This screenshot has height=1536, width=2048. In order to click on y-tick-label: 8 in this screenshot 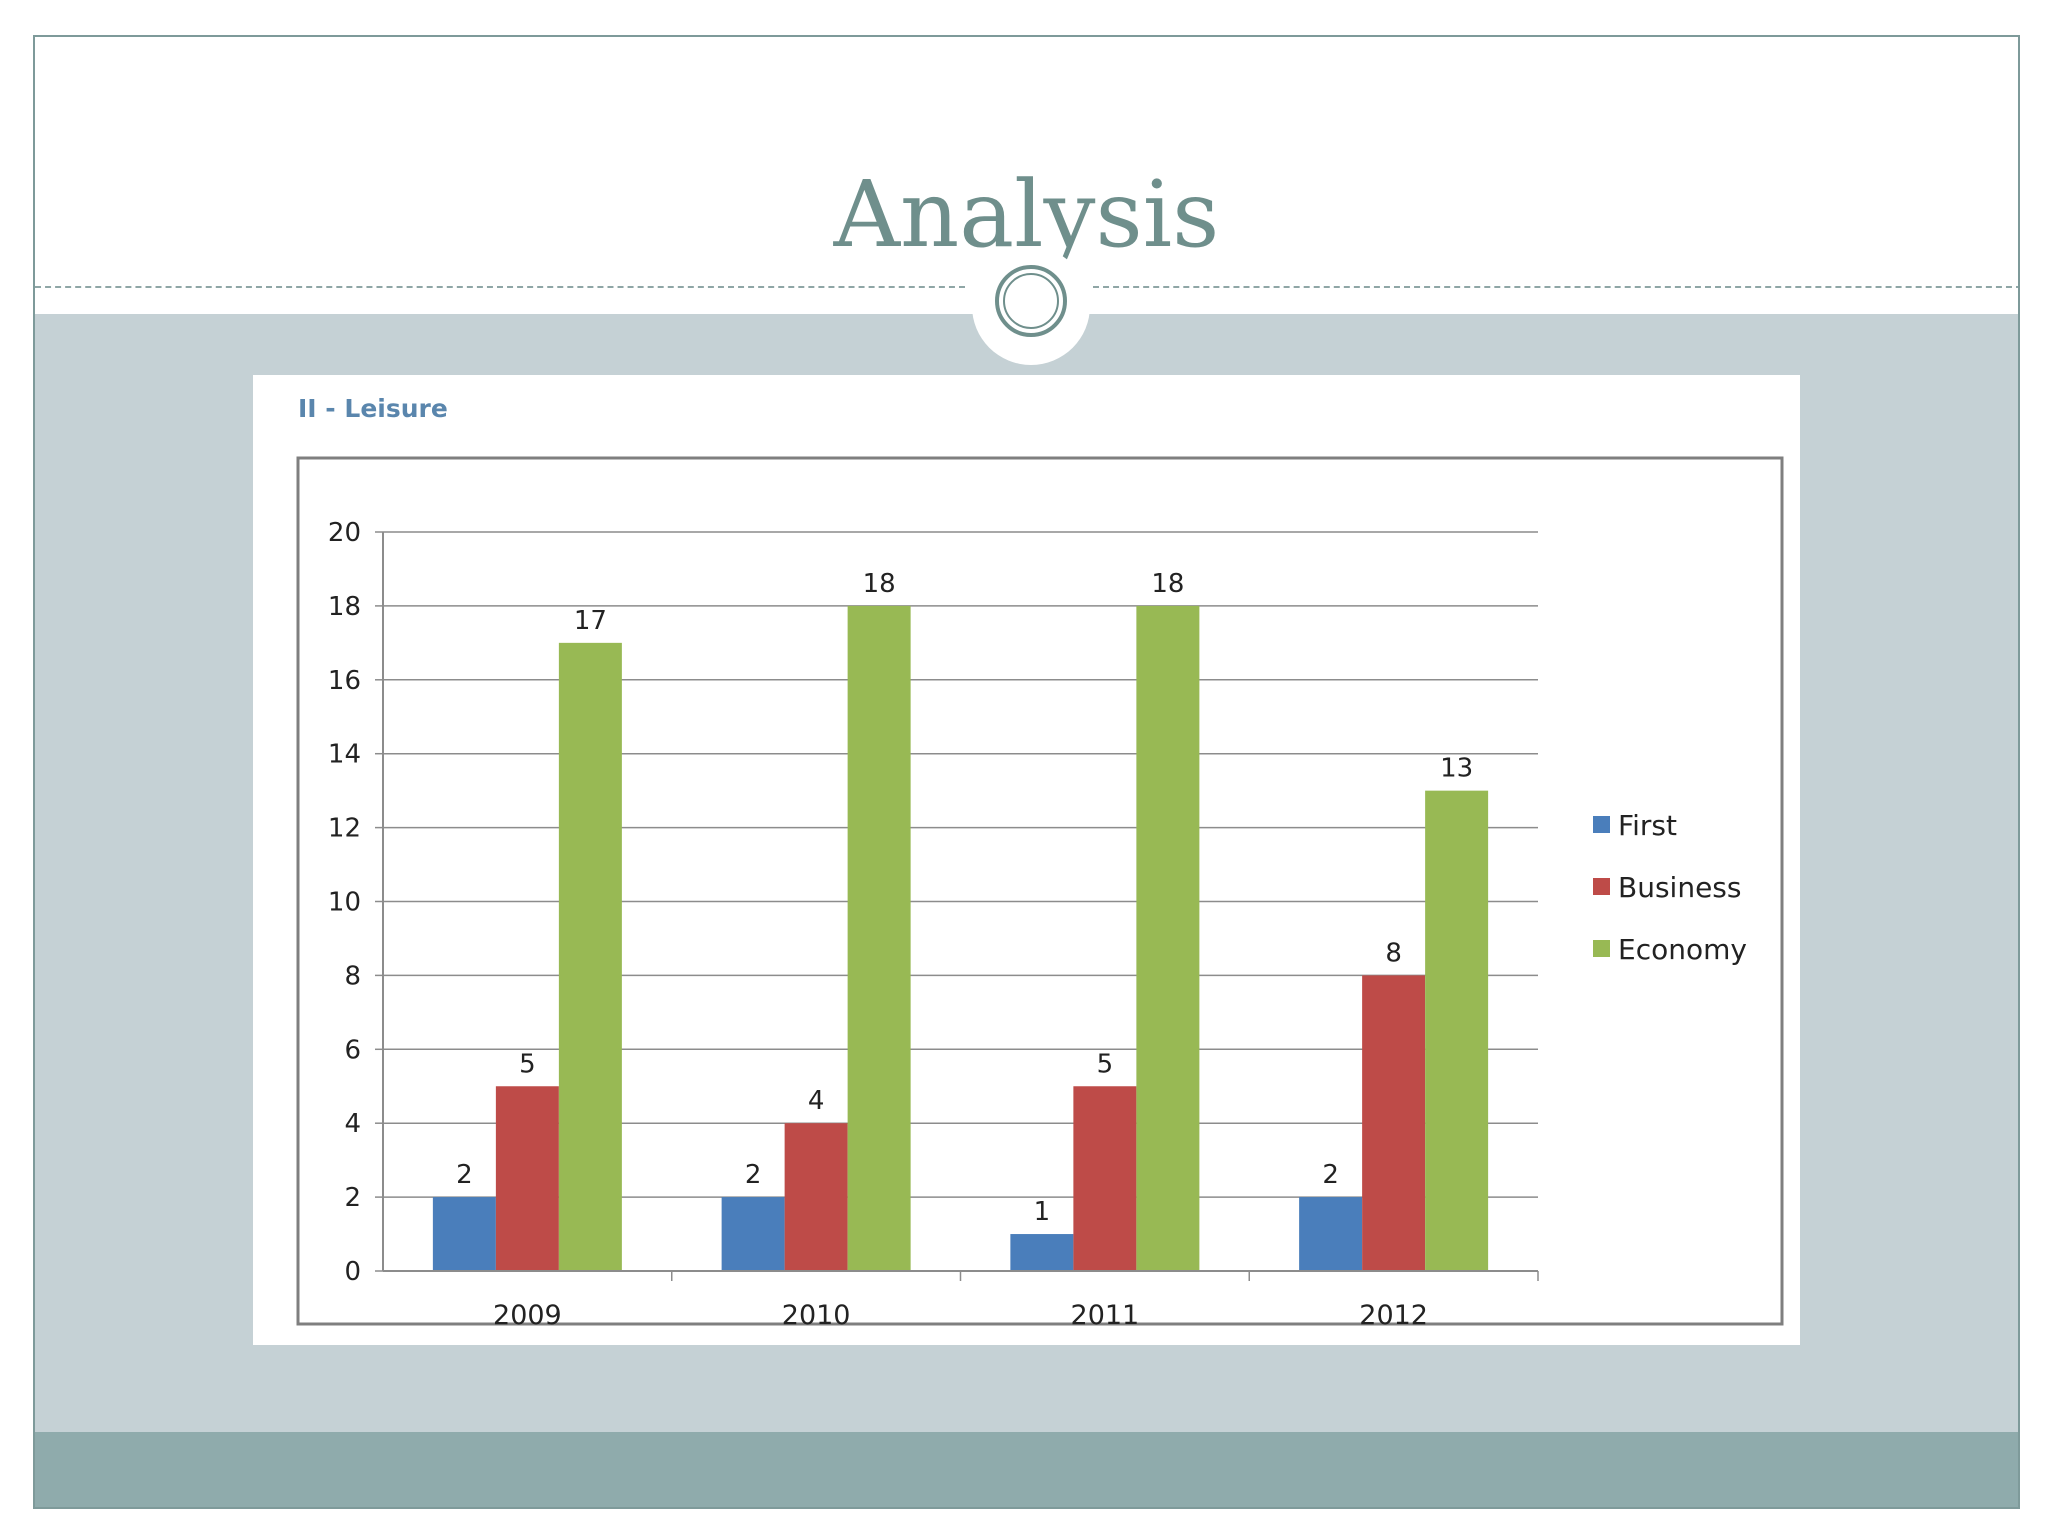, I will do `click(352, 976)`.